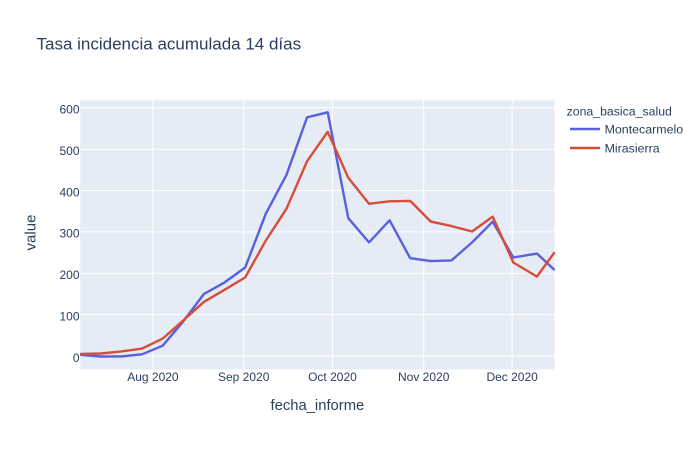 The image size is (700, 455). I want to click on svg-text: 200, so click(69, 275).